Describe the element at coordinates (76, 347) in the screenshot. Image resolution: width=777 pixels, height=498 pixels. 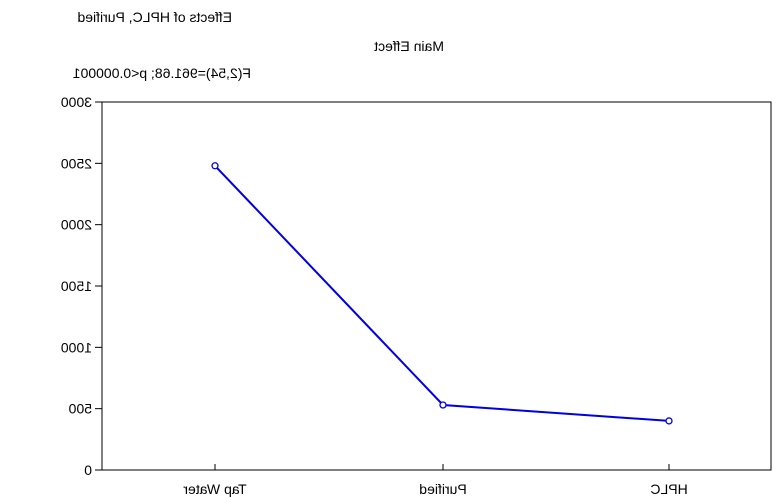
I see `y-tick-label: 1000` at that location.